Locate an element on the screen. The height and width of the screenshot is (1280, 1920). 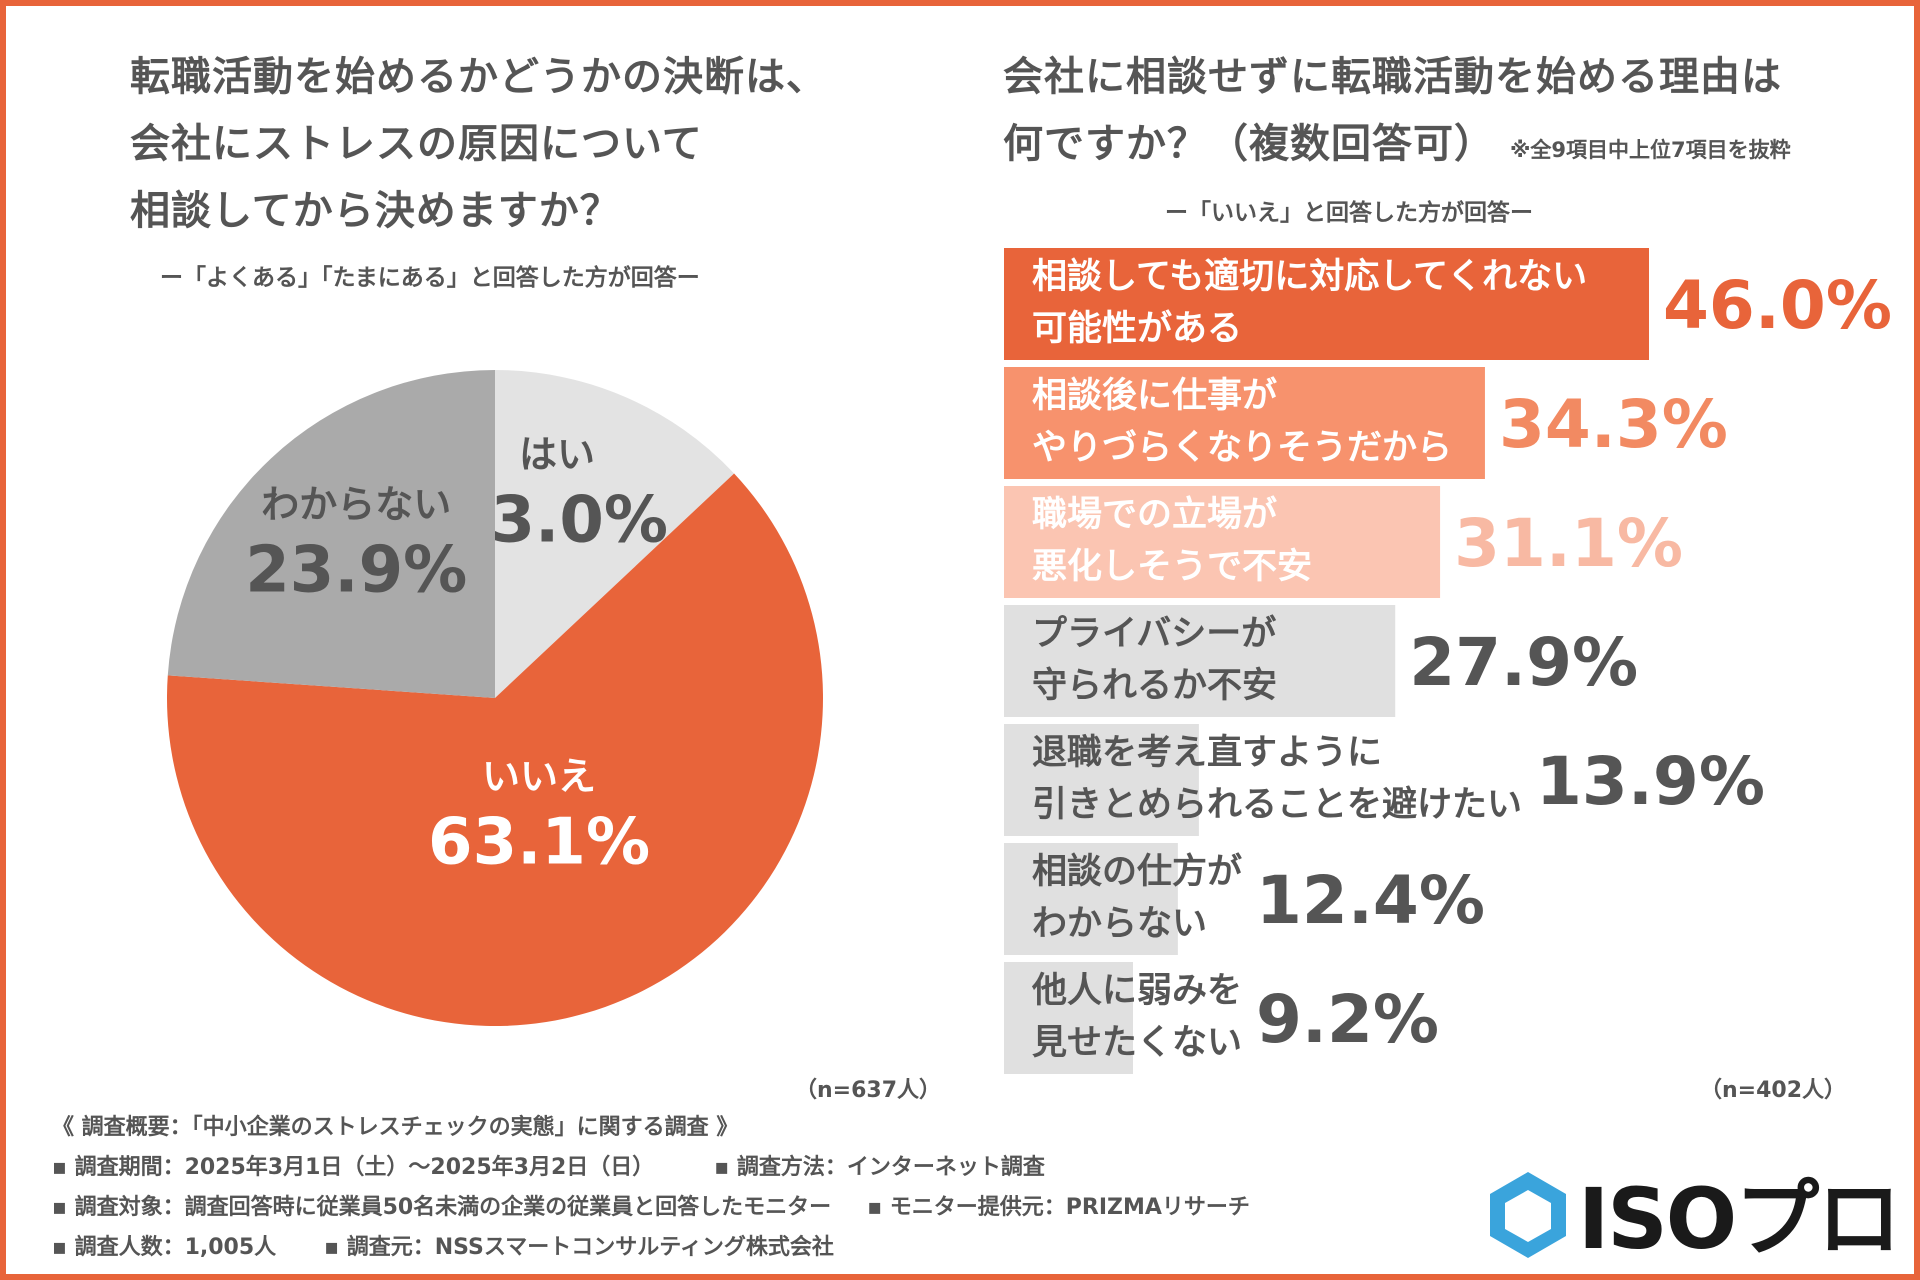
right-title-line-2-text: 何ですか？（複数回答可） is located at coordinates (1249, 144).